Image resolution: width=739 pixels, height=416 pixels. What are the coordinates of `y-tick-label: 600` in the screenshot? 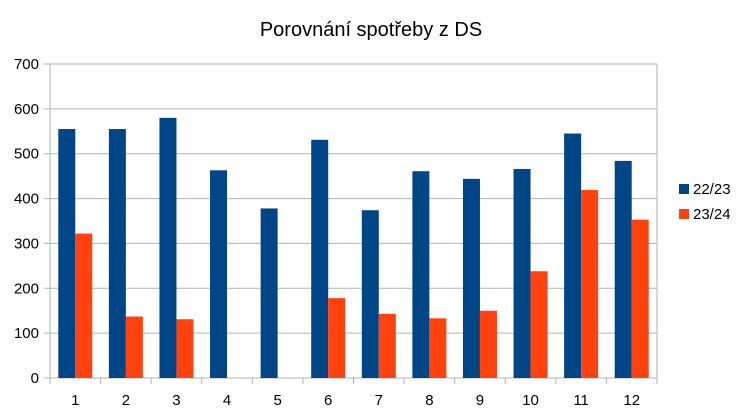 It's located at (26, 109).